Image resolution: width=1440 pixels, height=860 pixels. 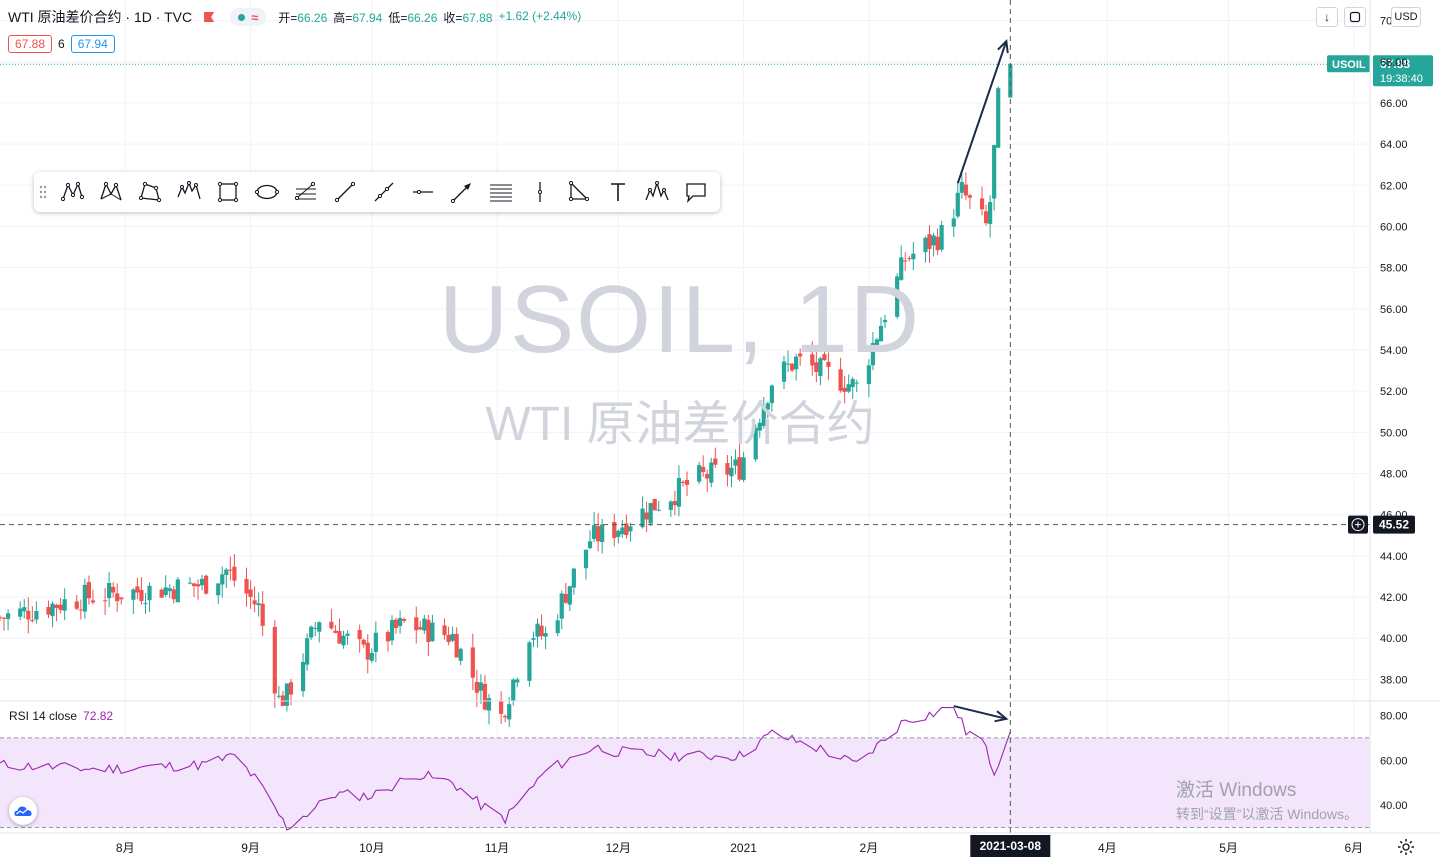 I want to click on text-tool-button, so click(x=617, y=192).